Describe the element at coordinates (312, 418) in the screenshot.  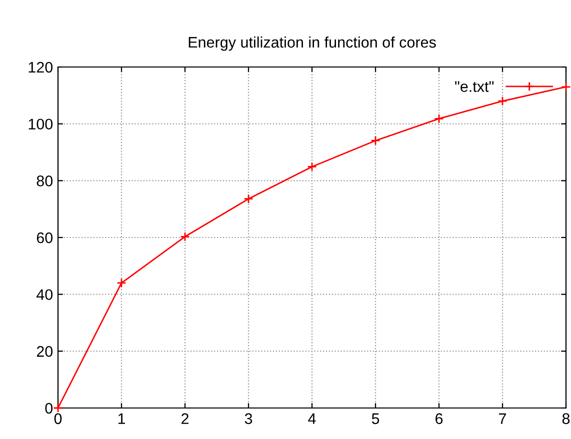
I see `x-tick-label: 4` at that location.